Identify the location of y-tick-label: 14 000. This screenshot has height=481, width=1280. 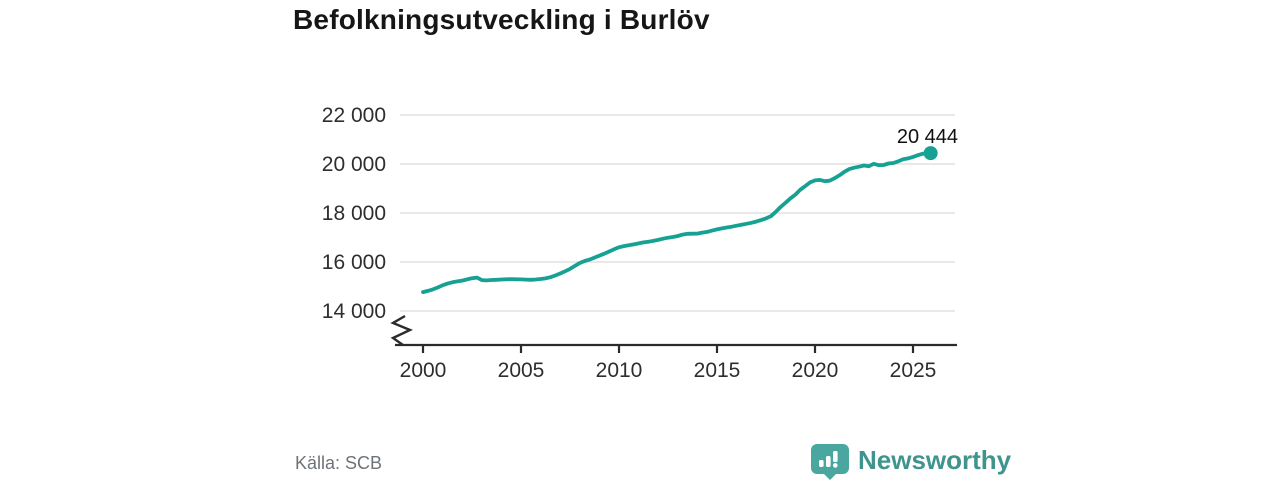
(354, 311).